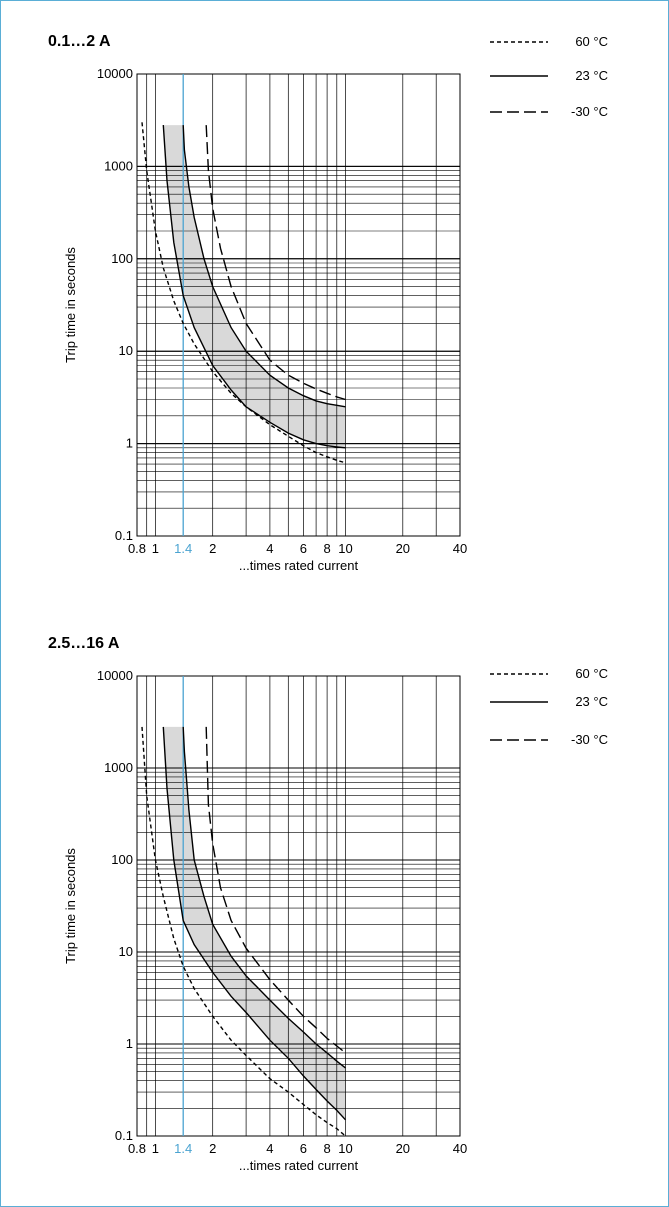 This screenshot has width=669, height=1207. Describe the element at coordinates (84, 643) in the screenshot. I see `chart-title: 2.5…16 A` at that location.